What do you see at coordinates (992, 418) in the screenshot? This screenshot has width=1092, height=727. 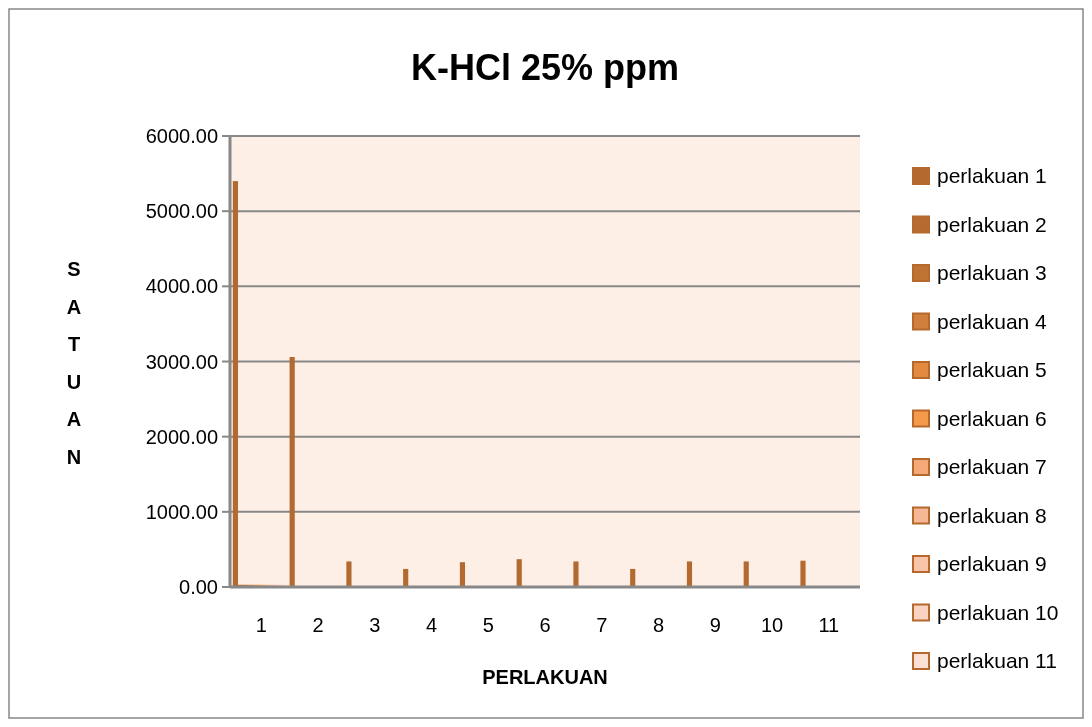 I see `legend-label: perlakuan 6` at bounding box center [992, 418].